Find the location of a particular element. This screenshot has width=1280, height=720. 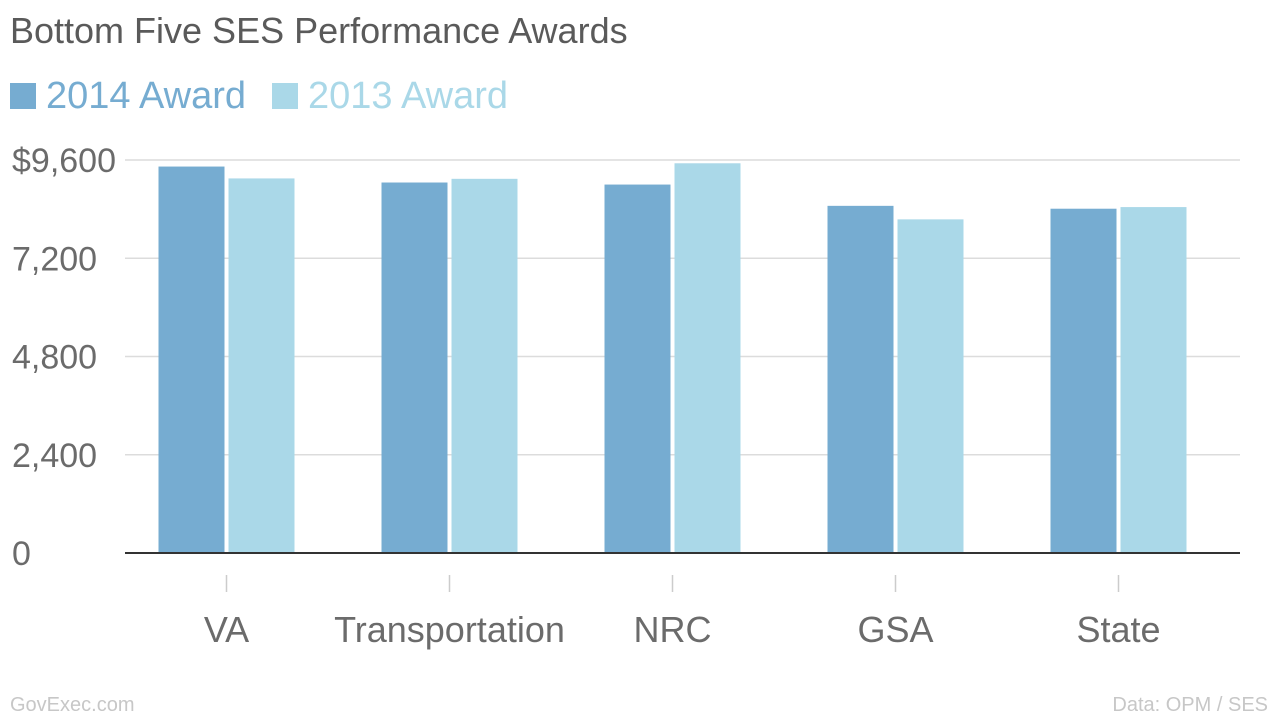

x-tick-label: NRC is located at coordinates (673, 629).